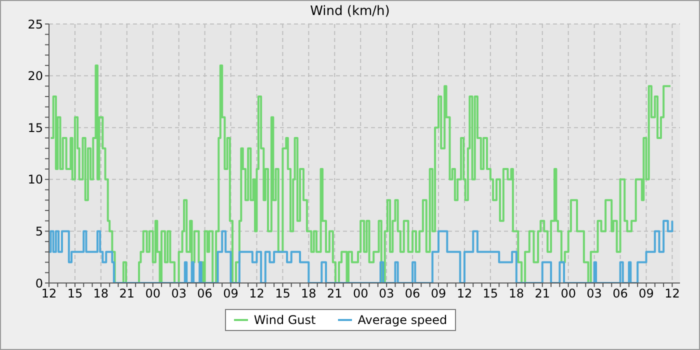  What do you see at coordinates (35, 76) in the screenshot?
I see `y-tick-label: 20` at bounding box center [35, 76].